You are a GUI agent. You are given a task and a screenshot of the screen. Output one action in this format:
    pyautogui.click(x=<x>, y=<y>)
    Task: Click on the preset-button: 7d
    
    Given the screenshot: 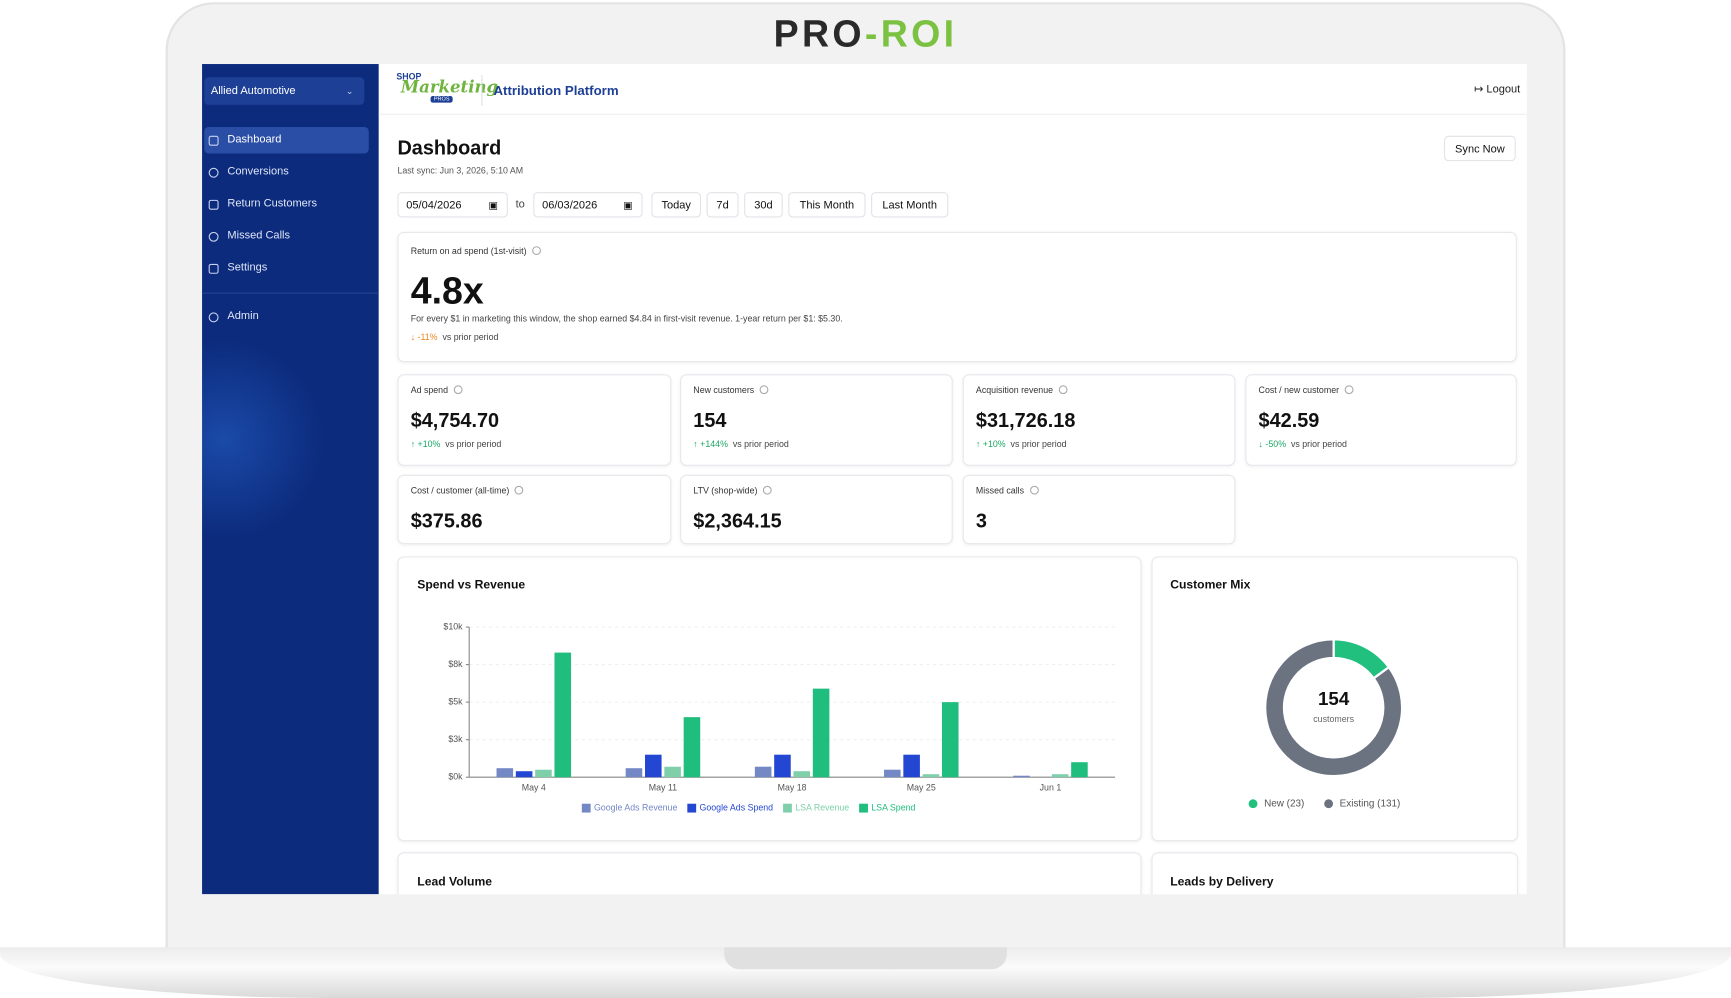 What is the action you would take?
    pyautogui.click(x=722, y=205)
    